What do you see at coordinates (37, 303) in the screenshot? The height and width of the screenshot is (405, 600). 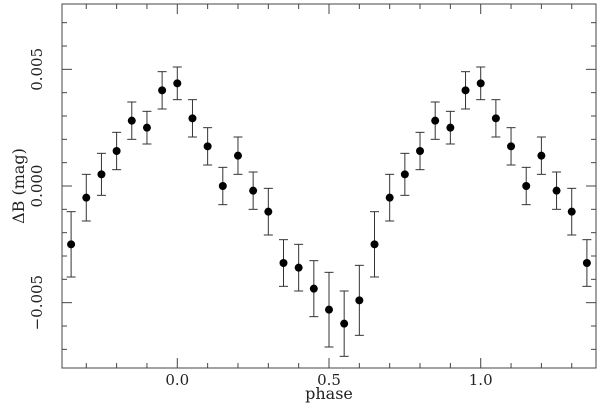 I see `y-tick-label: −0.005` at bounding box center [37, 303].